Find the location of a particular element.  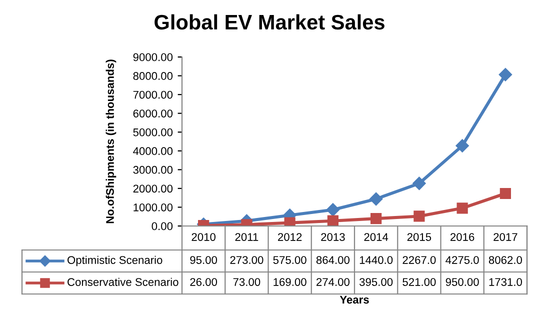

y-tick-label: 3000.00 is located at coordinates (153, 170).